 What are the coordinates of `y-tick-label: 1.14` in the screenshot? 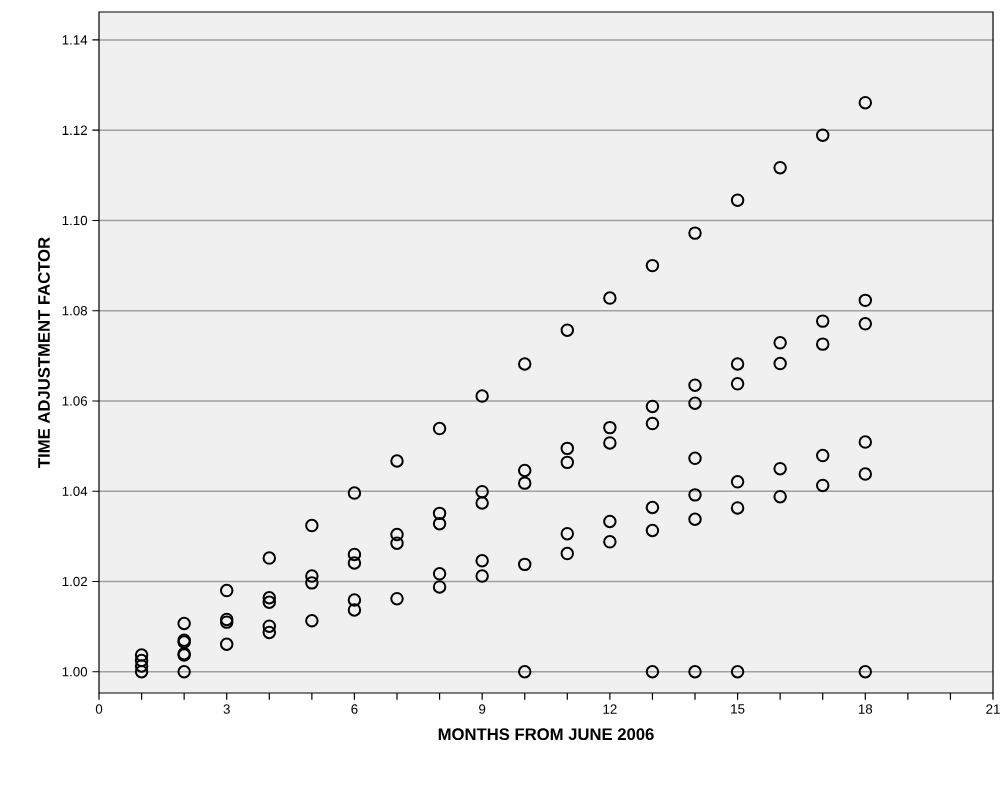 It's located at (75, 40).